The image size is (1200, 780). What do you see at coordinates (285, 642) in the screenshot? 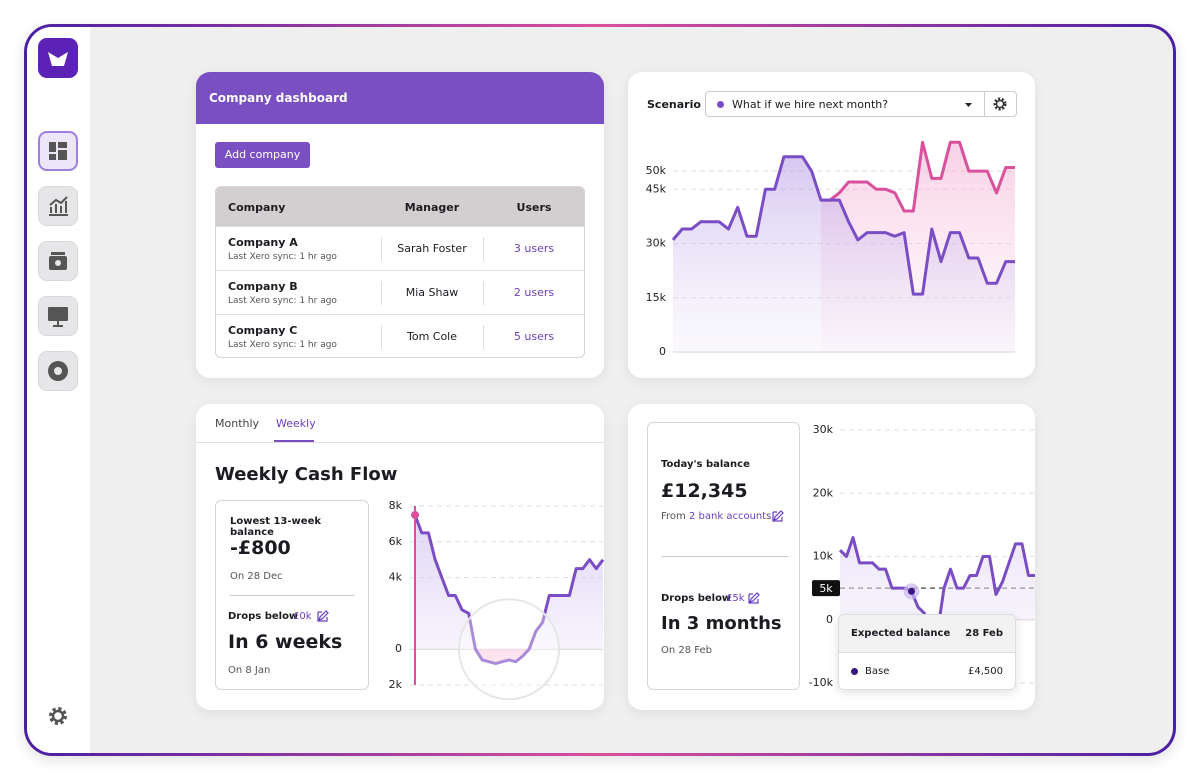
I see `value: In 6 weeks` at bounding box center [285, 642].